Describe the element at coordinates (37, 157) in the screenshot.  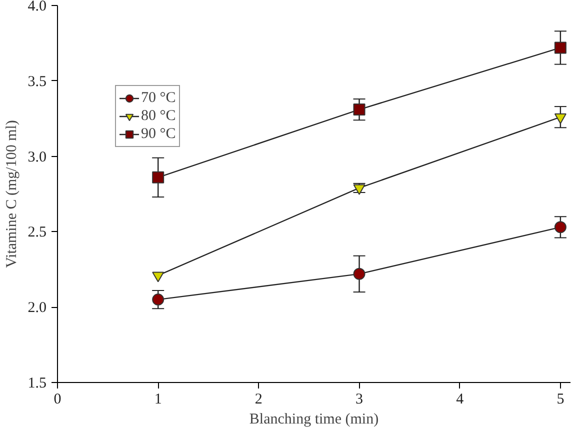
I see `y-tick-label: 3.0` at that location.